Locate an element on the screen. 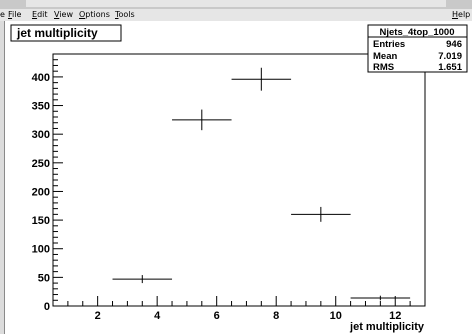 This screenshot has width=472, height=334. menu-item-view: View is located at coordinates (63, 15).